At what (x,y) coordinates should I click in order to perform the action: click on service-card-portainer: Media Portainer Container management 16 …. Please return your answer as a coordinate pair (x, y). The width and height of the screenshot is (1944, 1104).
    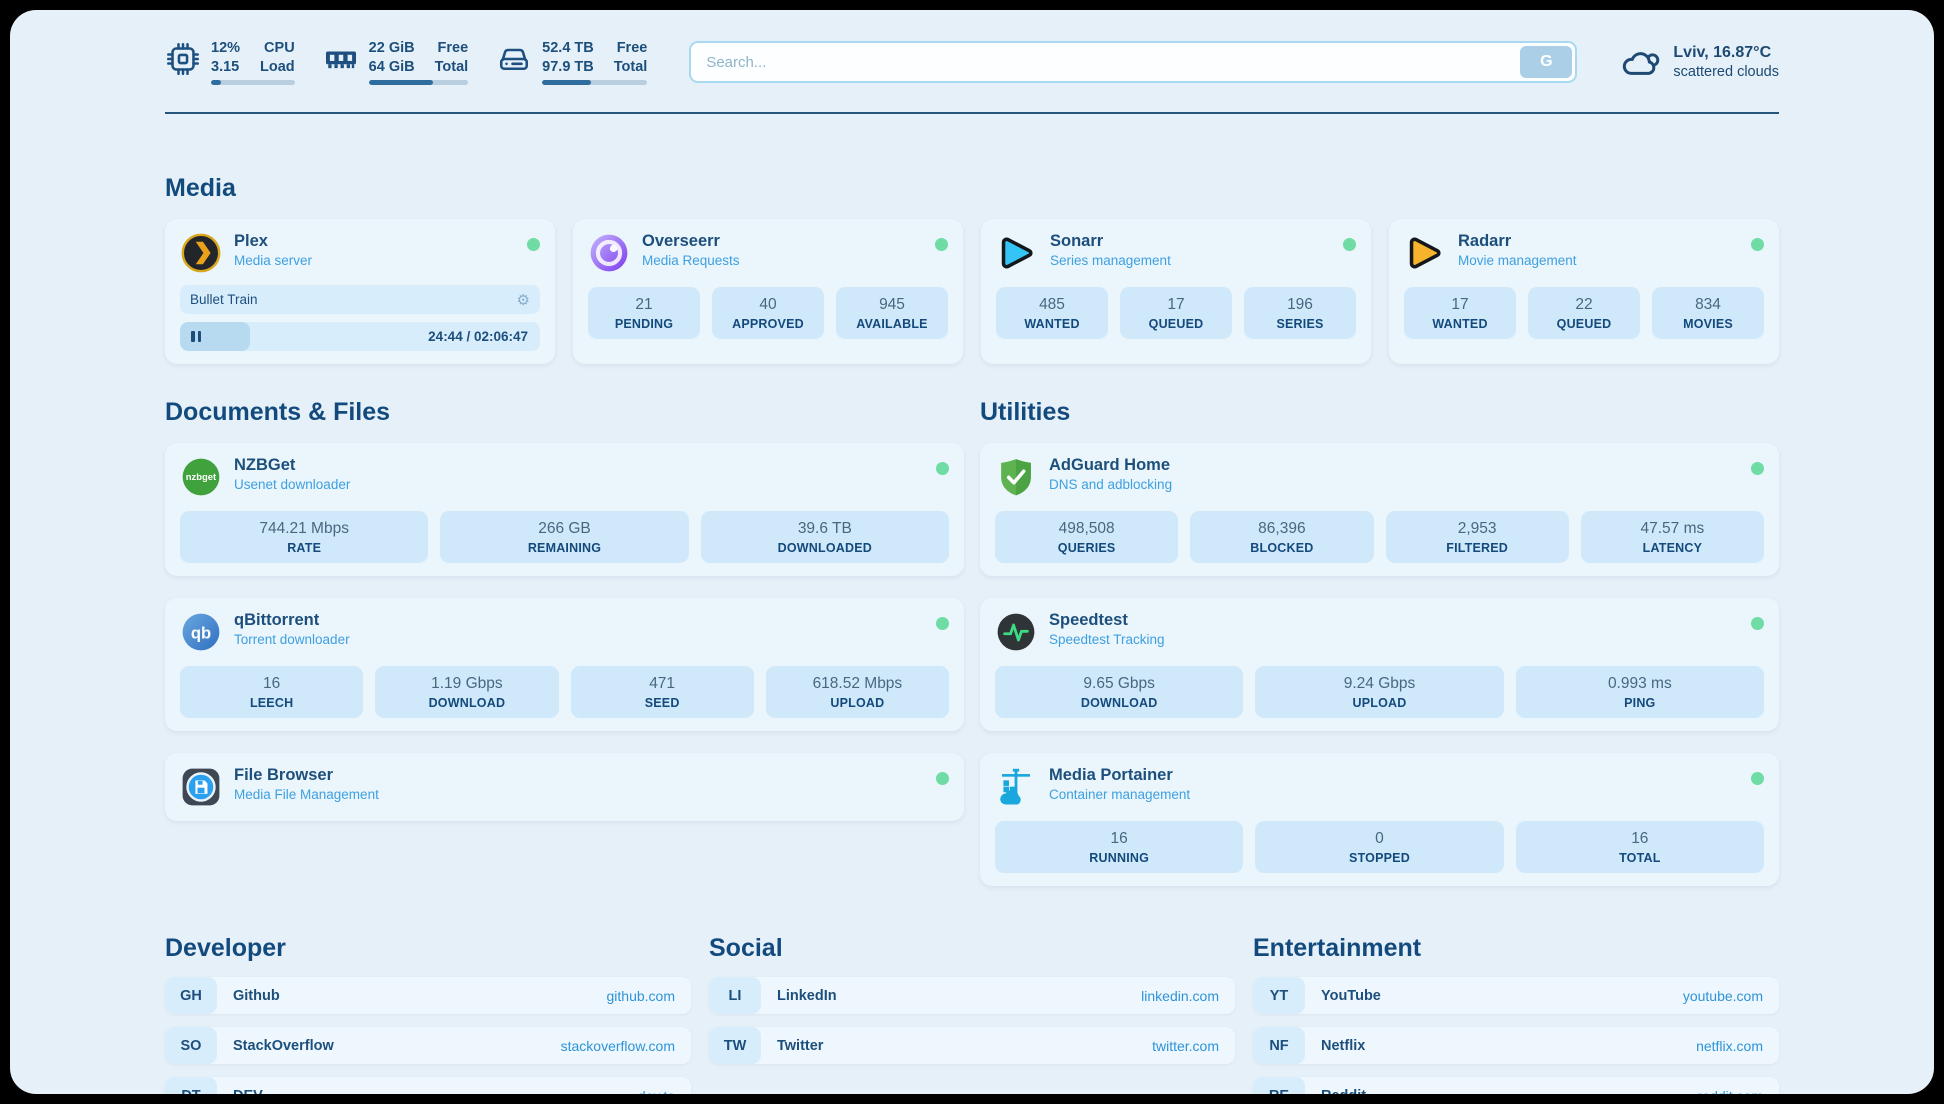
    Looking at the image, I should click on (1379, 819).